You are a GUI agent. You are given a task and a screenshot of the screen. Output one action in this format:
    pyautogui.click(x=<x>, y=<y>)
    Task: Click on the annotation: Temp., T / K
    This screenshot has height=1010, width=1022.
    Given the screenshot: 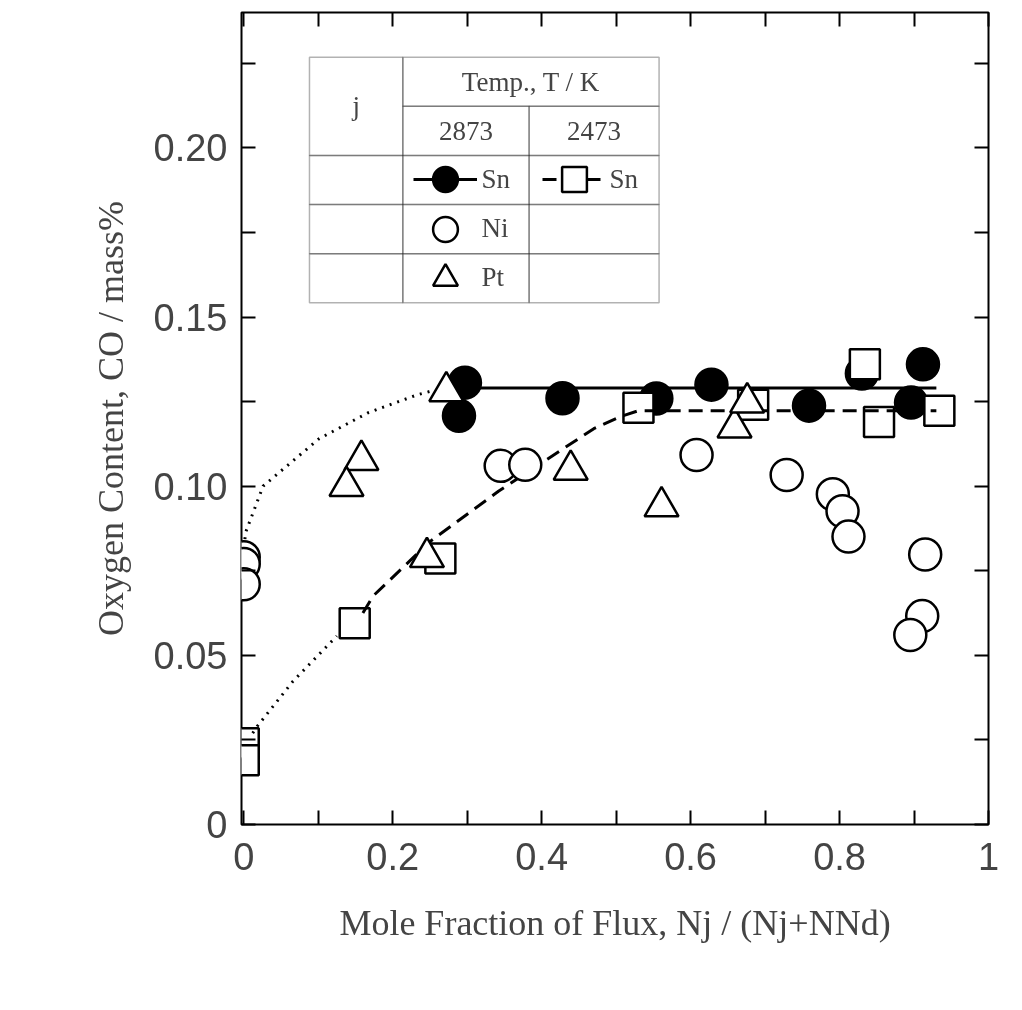 What is the action you would take?
    pyautogui.click(x=530, y=81)
    